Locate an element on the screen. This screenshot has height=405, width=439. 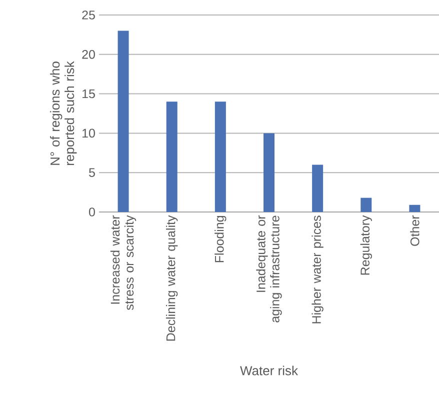
y-tick-label: 0 is located at coordinates (92, 212).